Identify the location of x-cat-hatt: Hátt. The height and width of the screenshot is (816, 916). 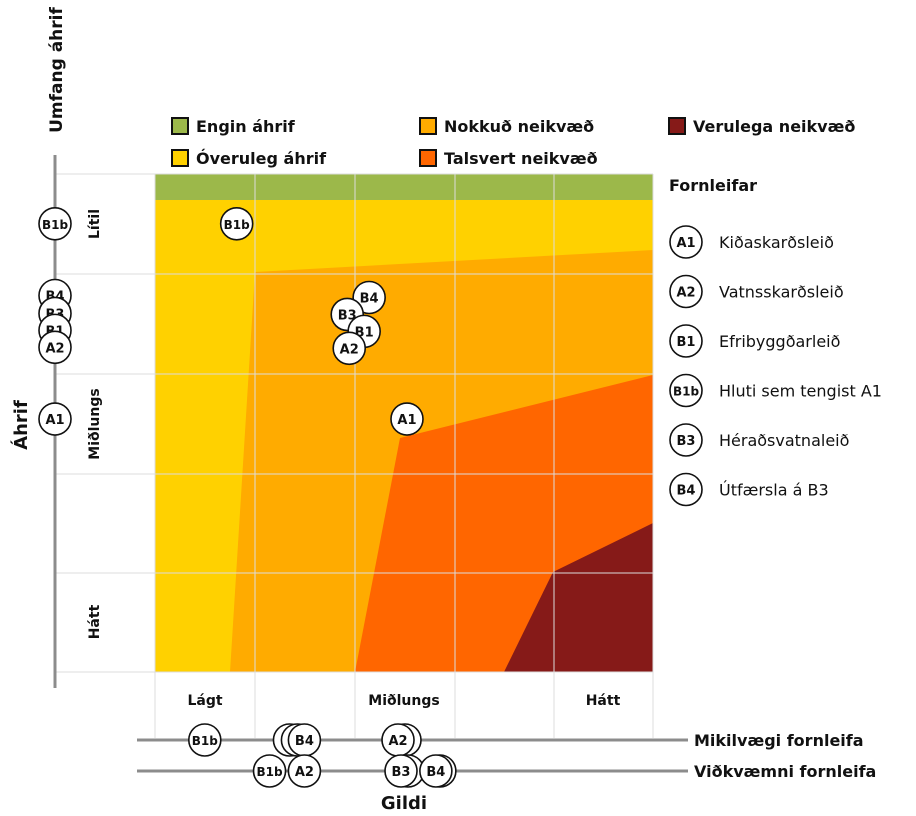
(603, 701).